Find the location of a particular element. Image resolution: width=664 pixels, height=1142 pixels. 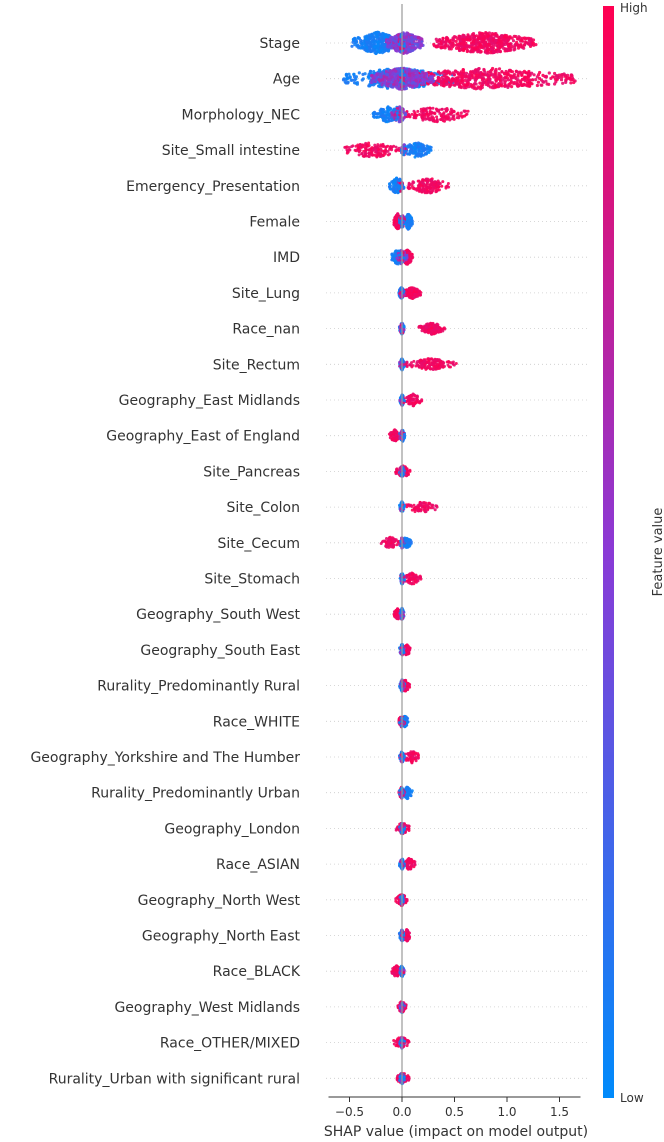

feature-label-geography-north-west: Geography_North West is located at coordinates (219, 901).